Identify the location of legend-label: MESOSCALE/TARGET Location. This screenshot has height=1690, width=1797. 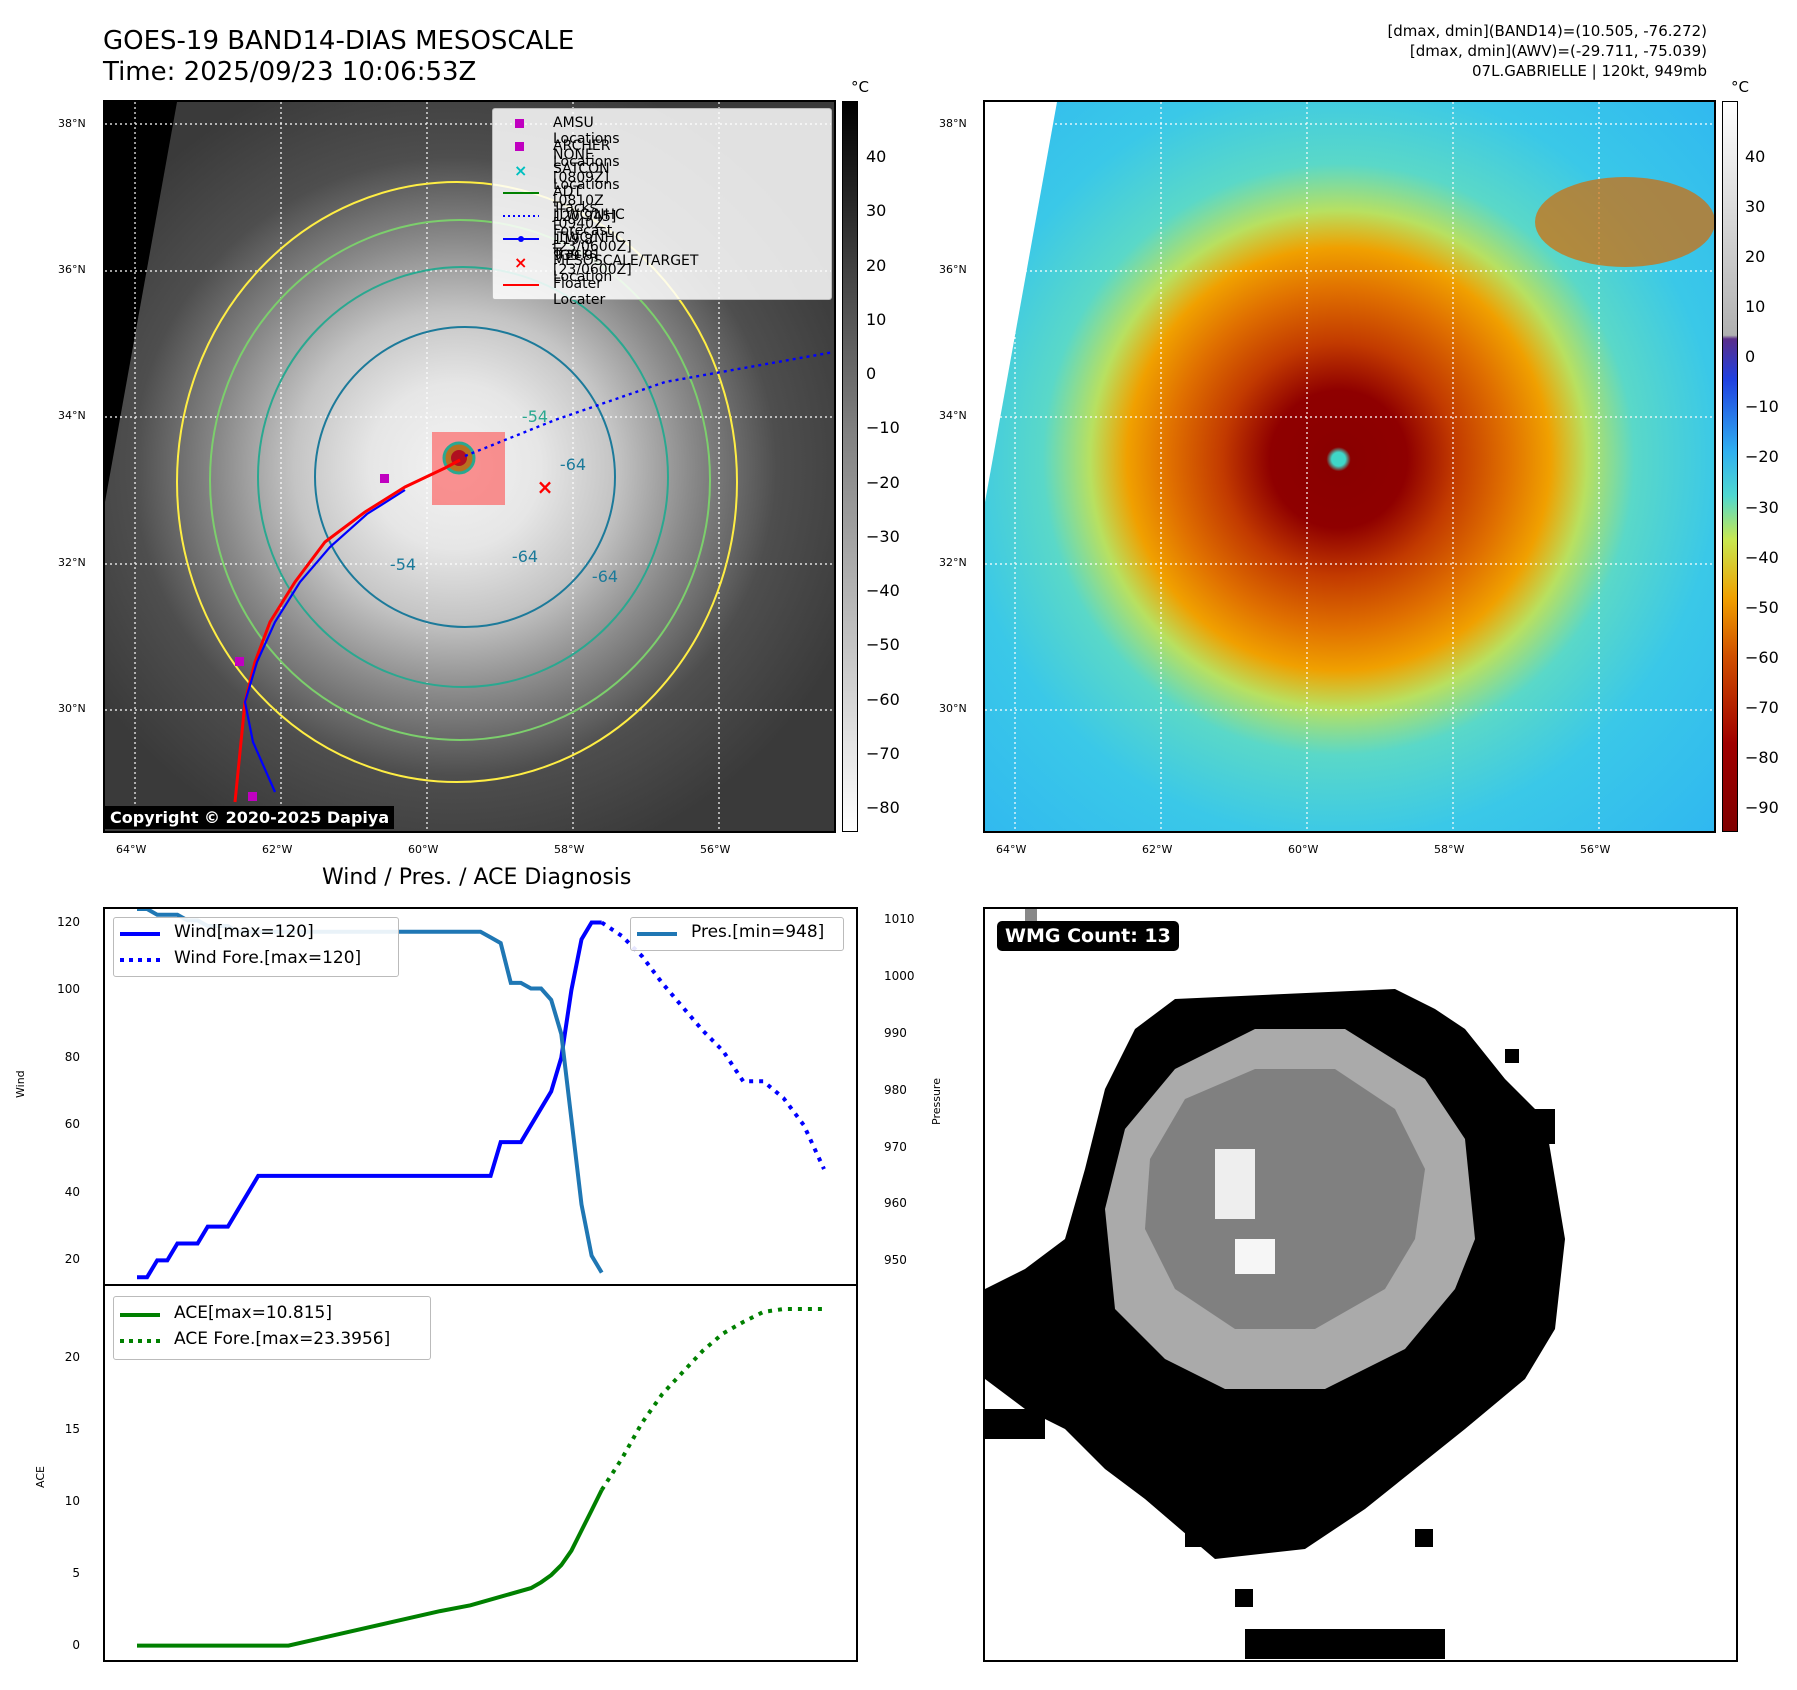
(626, 269).